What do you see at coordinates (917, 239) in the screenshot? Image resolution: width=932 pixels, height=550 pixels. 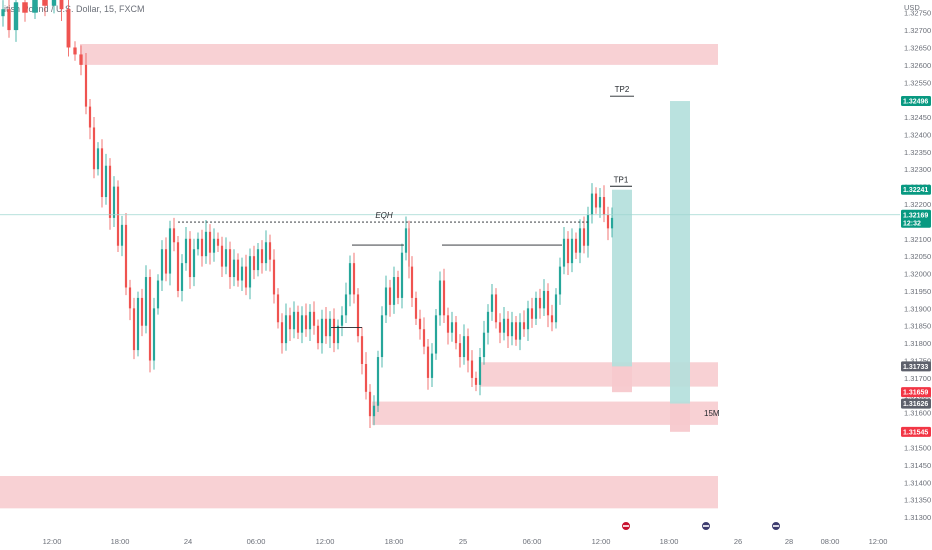 I see `price-tick-label: 1.32100` at bounding box center [917, 239].